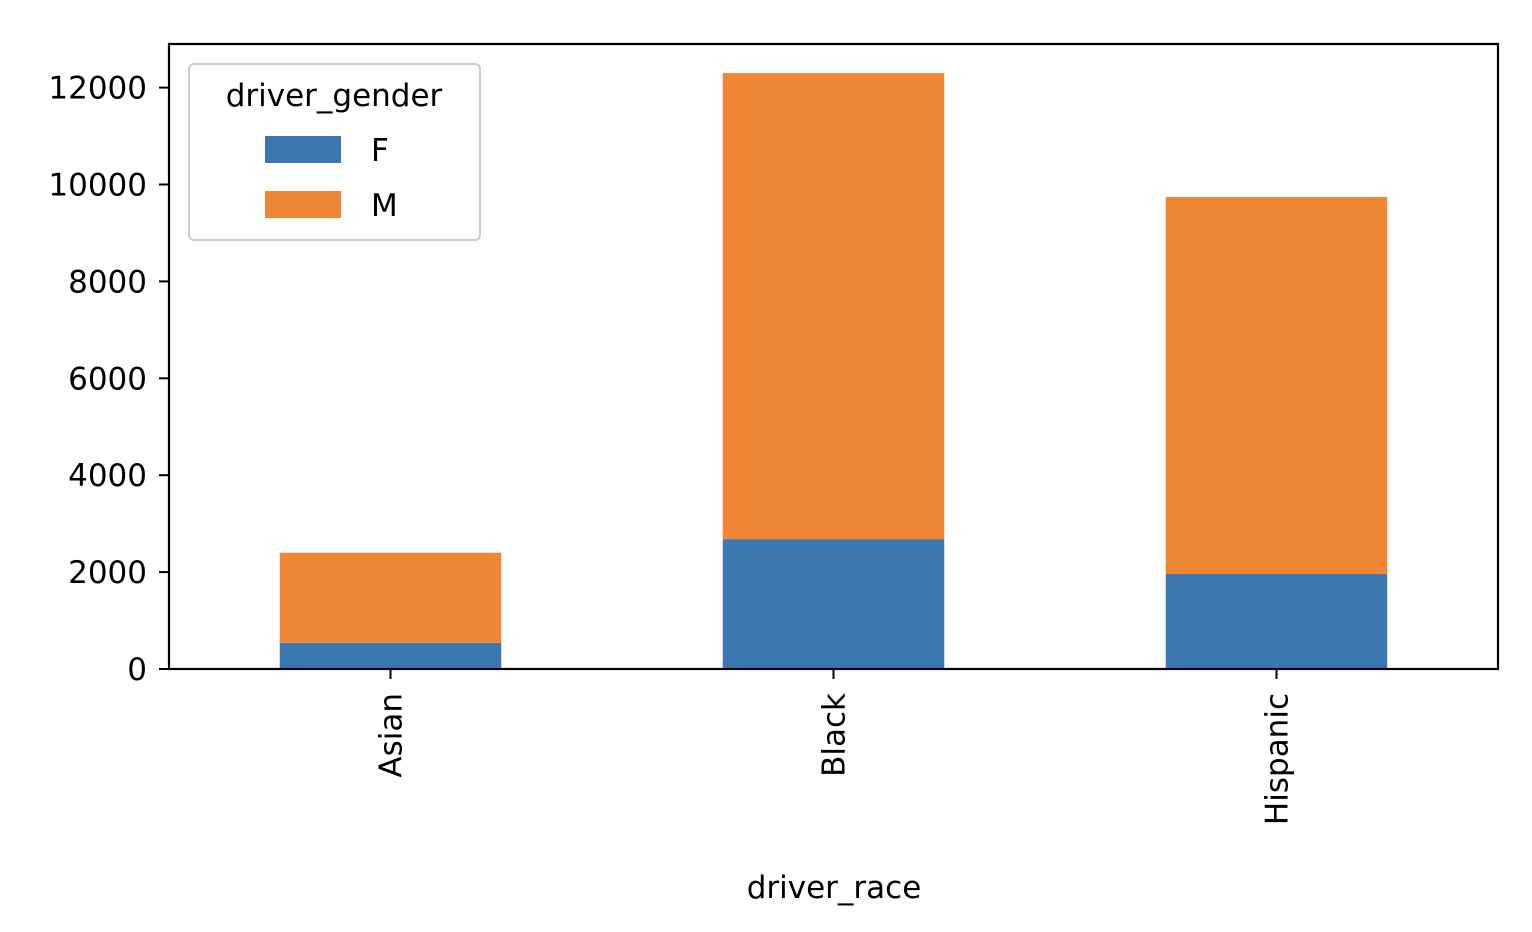 The width and height of the screenshot is (1532, 932). Describe the element at coordinates (107, 476) in the screenshot. I see `y-tick-label: 4000` at that location.